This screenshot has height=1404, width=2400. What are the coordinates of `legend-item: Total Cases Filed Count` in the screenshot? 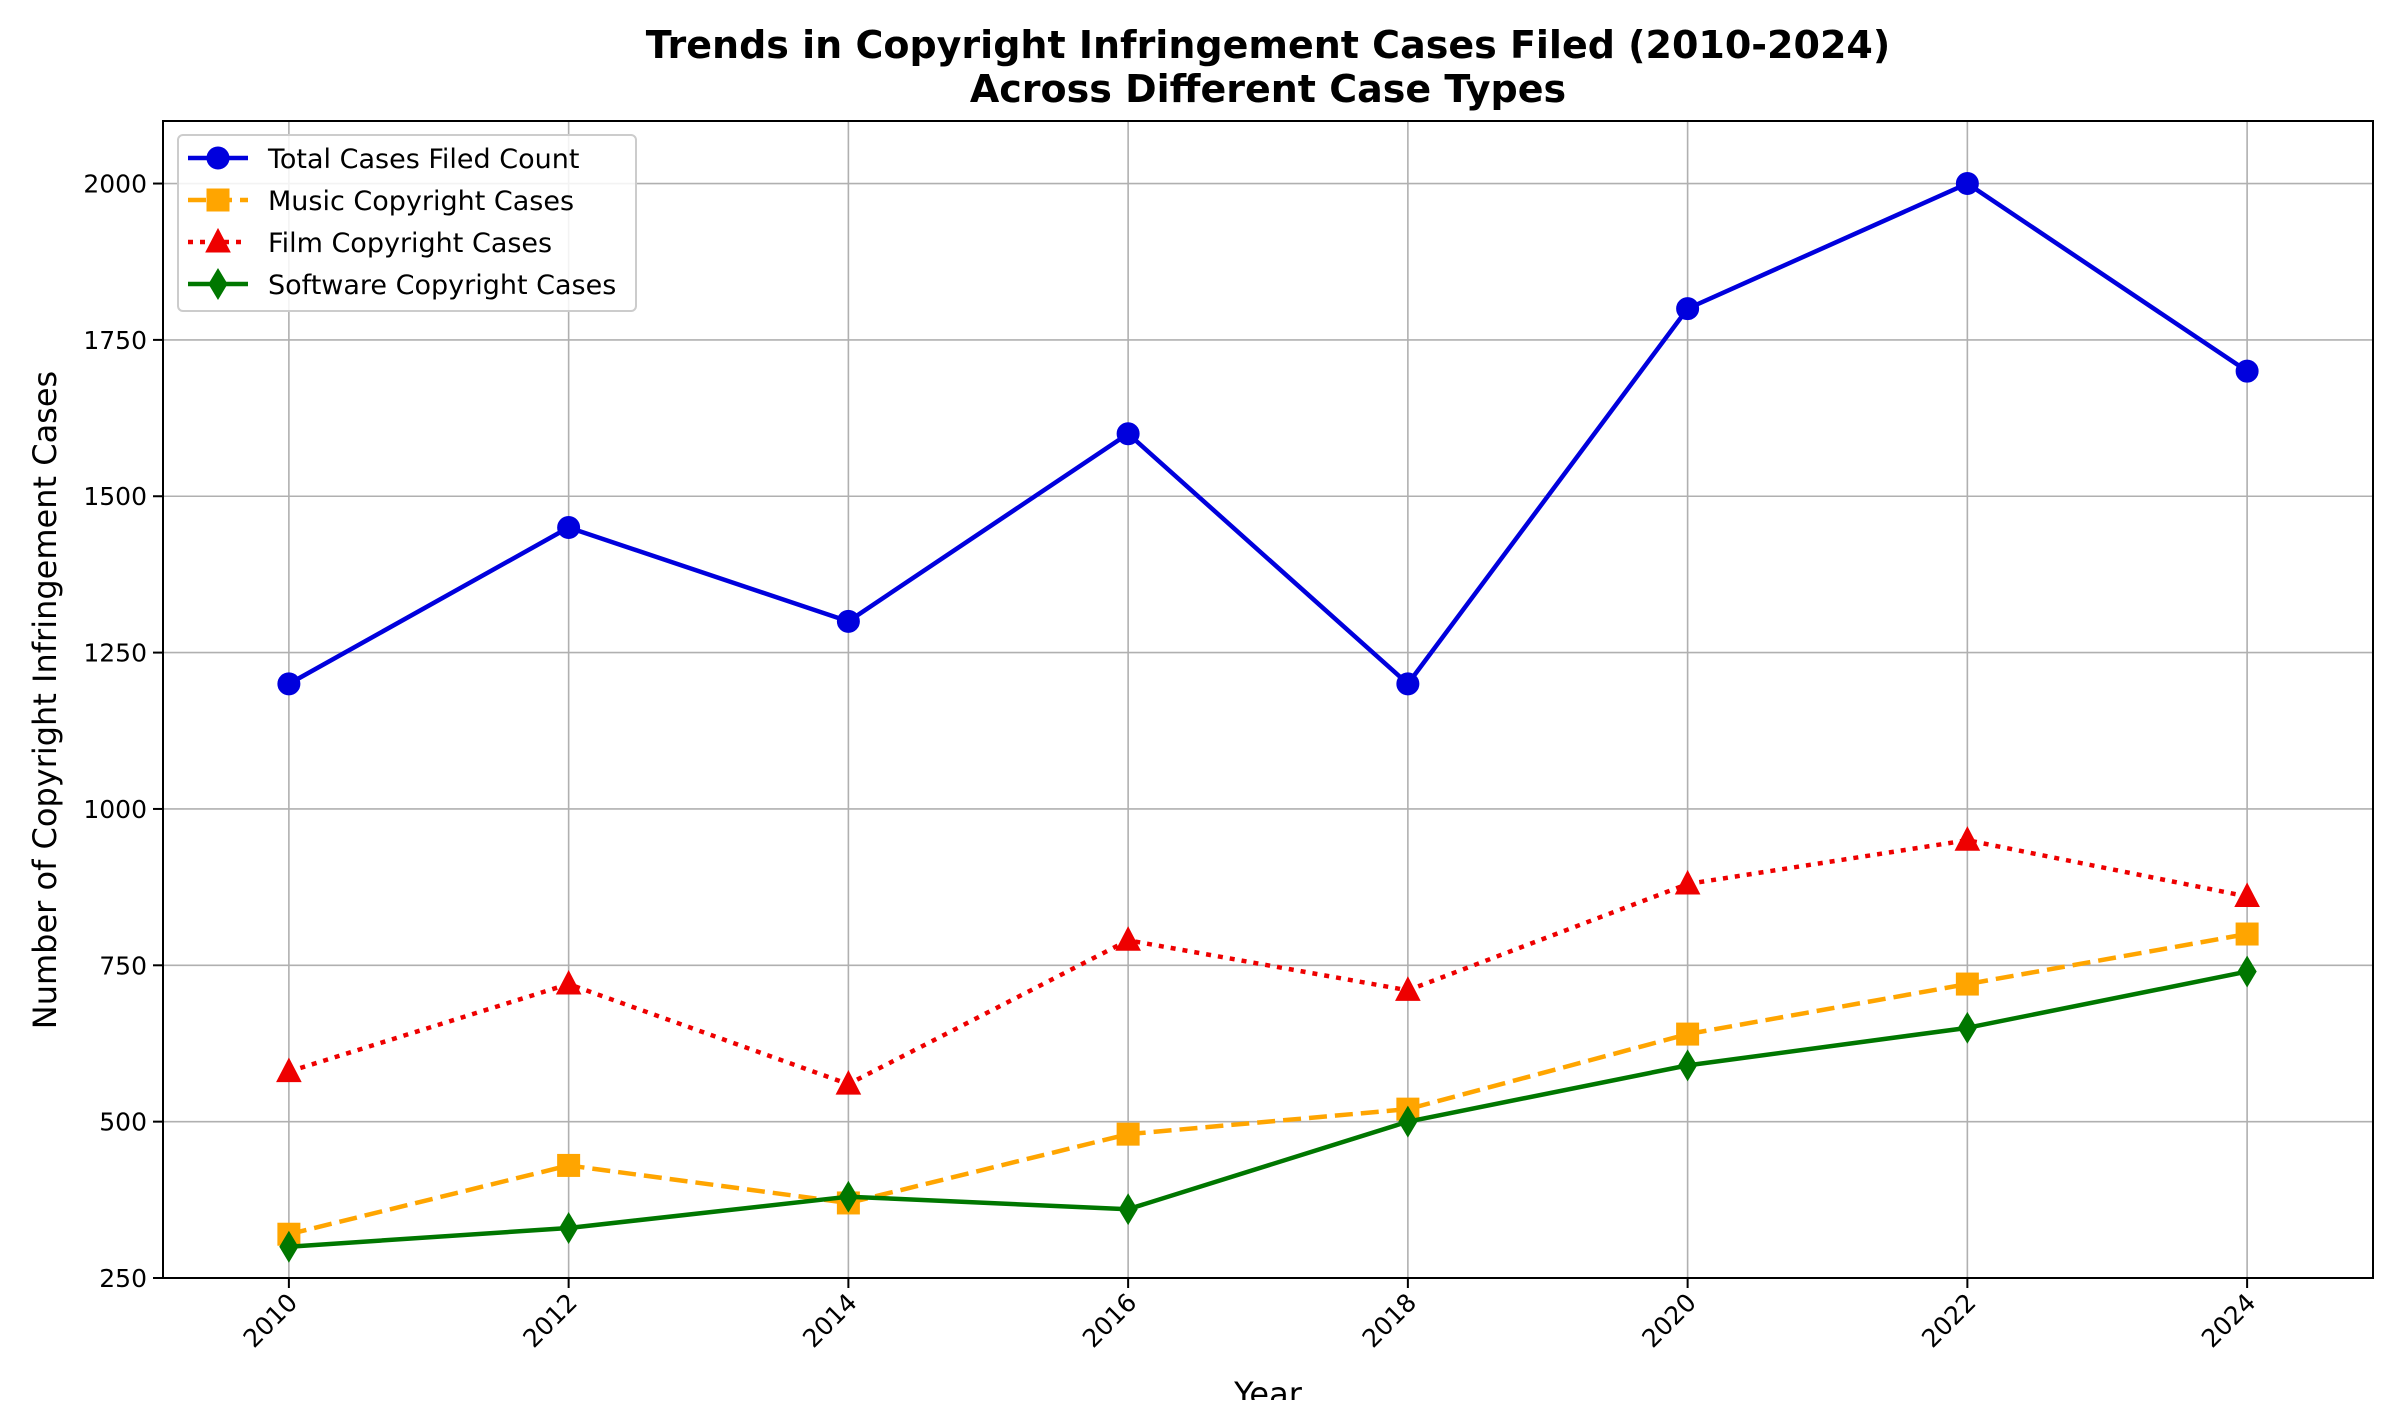 It's located at (383, 159).